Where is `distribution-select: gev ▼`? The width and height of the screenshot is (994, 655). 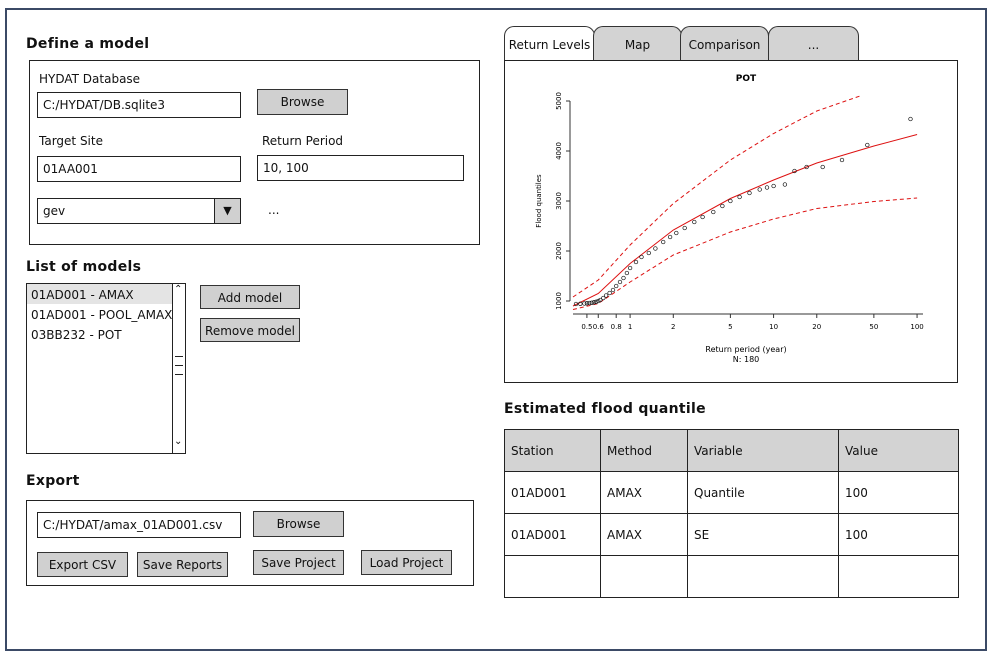 distribution-select: gev ▼ is located at coordinates (139, 211).